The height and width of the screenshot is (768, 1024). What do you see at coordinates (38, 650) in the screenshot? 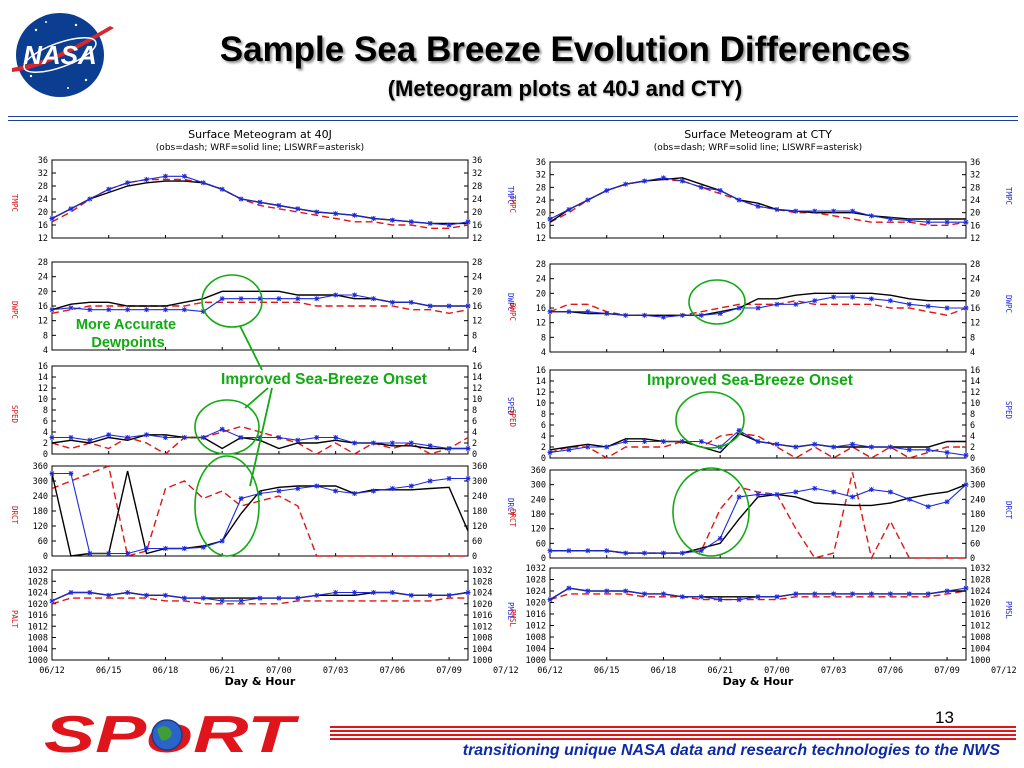
I see `y-tick-label: 1004` at bounding box center [38, 650].